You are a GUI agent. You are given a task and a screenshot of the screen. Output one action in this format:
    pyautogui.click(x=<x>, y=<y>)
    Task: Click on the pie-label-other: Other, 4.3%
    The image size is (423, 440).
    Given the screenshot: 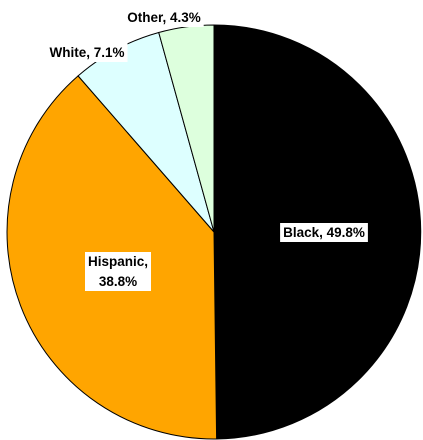 What is the action you would take?
    pyautogui.click(x=164, y=17)
    